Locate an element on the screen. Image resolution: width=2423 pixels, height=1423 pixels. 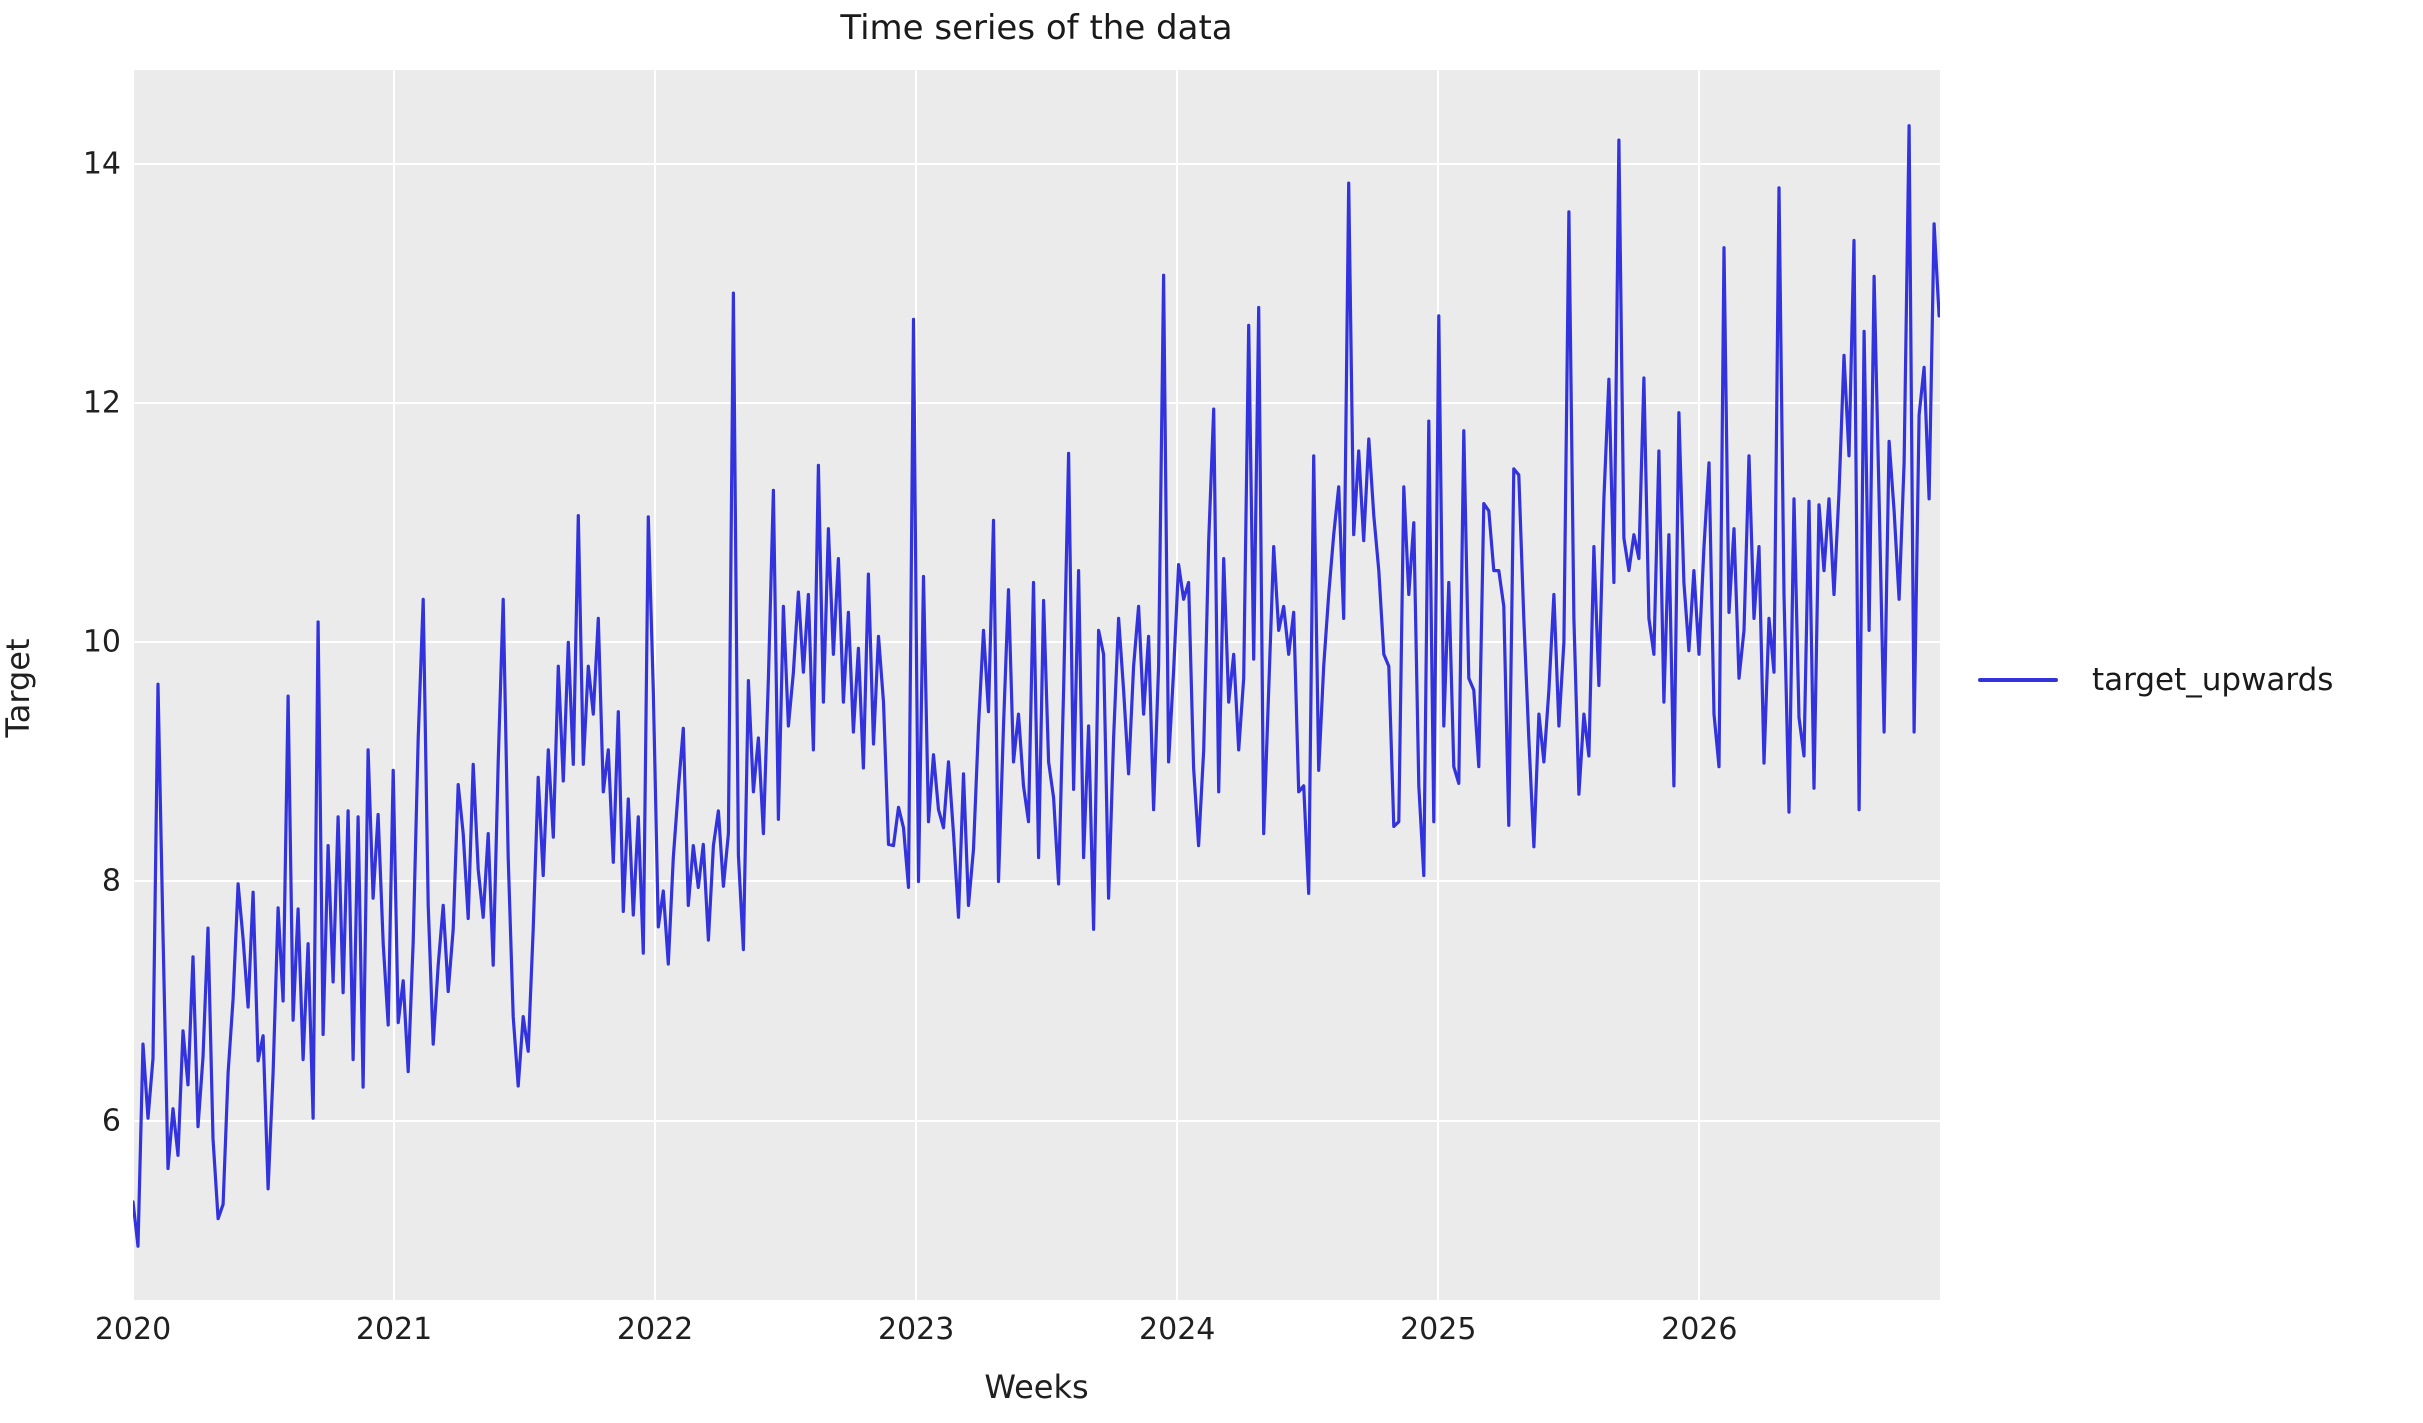
x-axis-label: Weeks is located at coordinates (1036, 1387).